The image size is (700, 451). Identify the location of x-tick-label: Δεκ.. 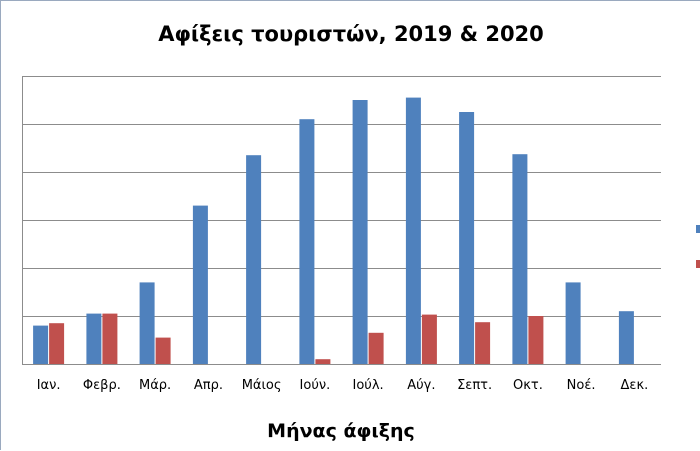
(635, 385).